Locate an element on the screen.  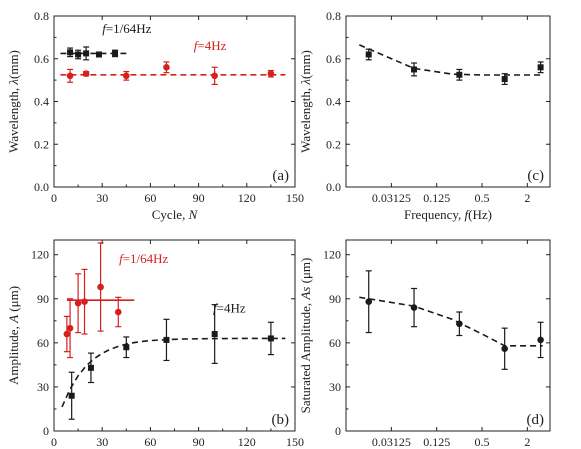
x-axis-label: Frequency, f(Hz) is located at coordinates (448, 214).